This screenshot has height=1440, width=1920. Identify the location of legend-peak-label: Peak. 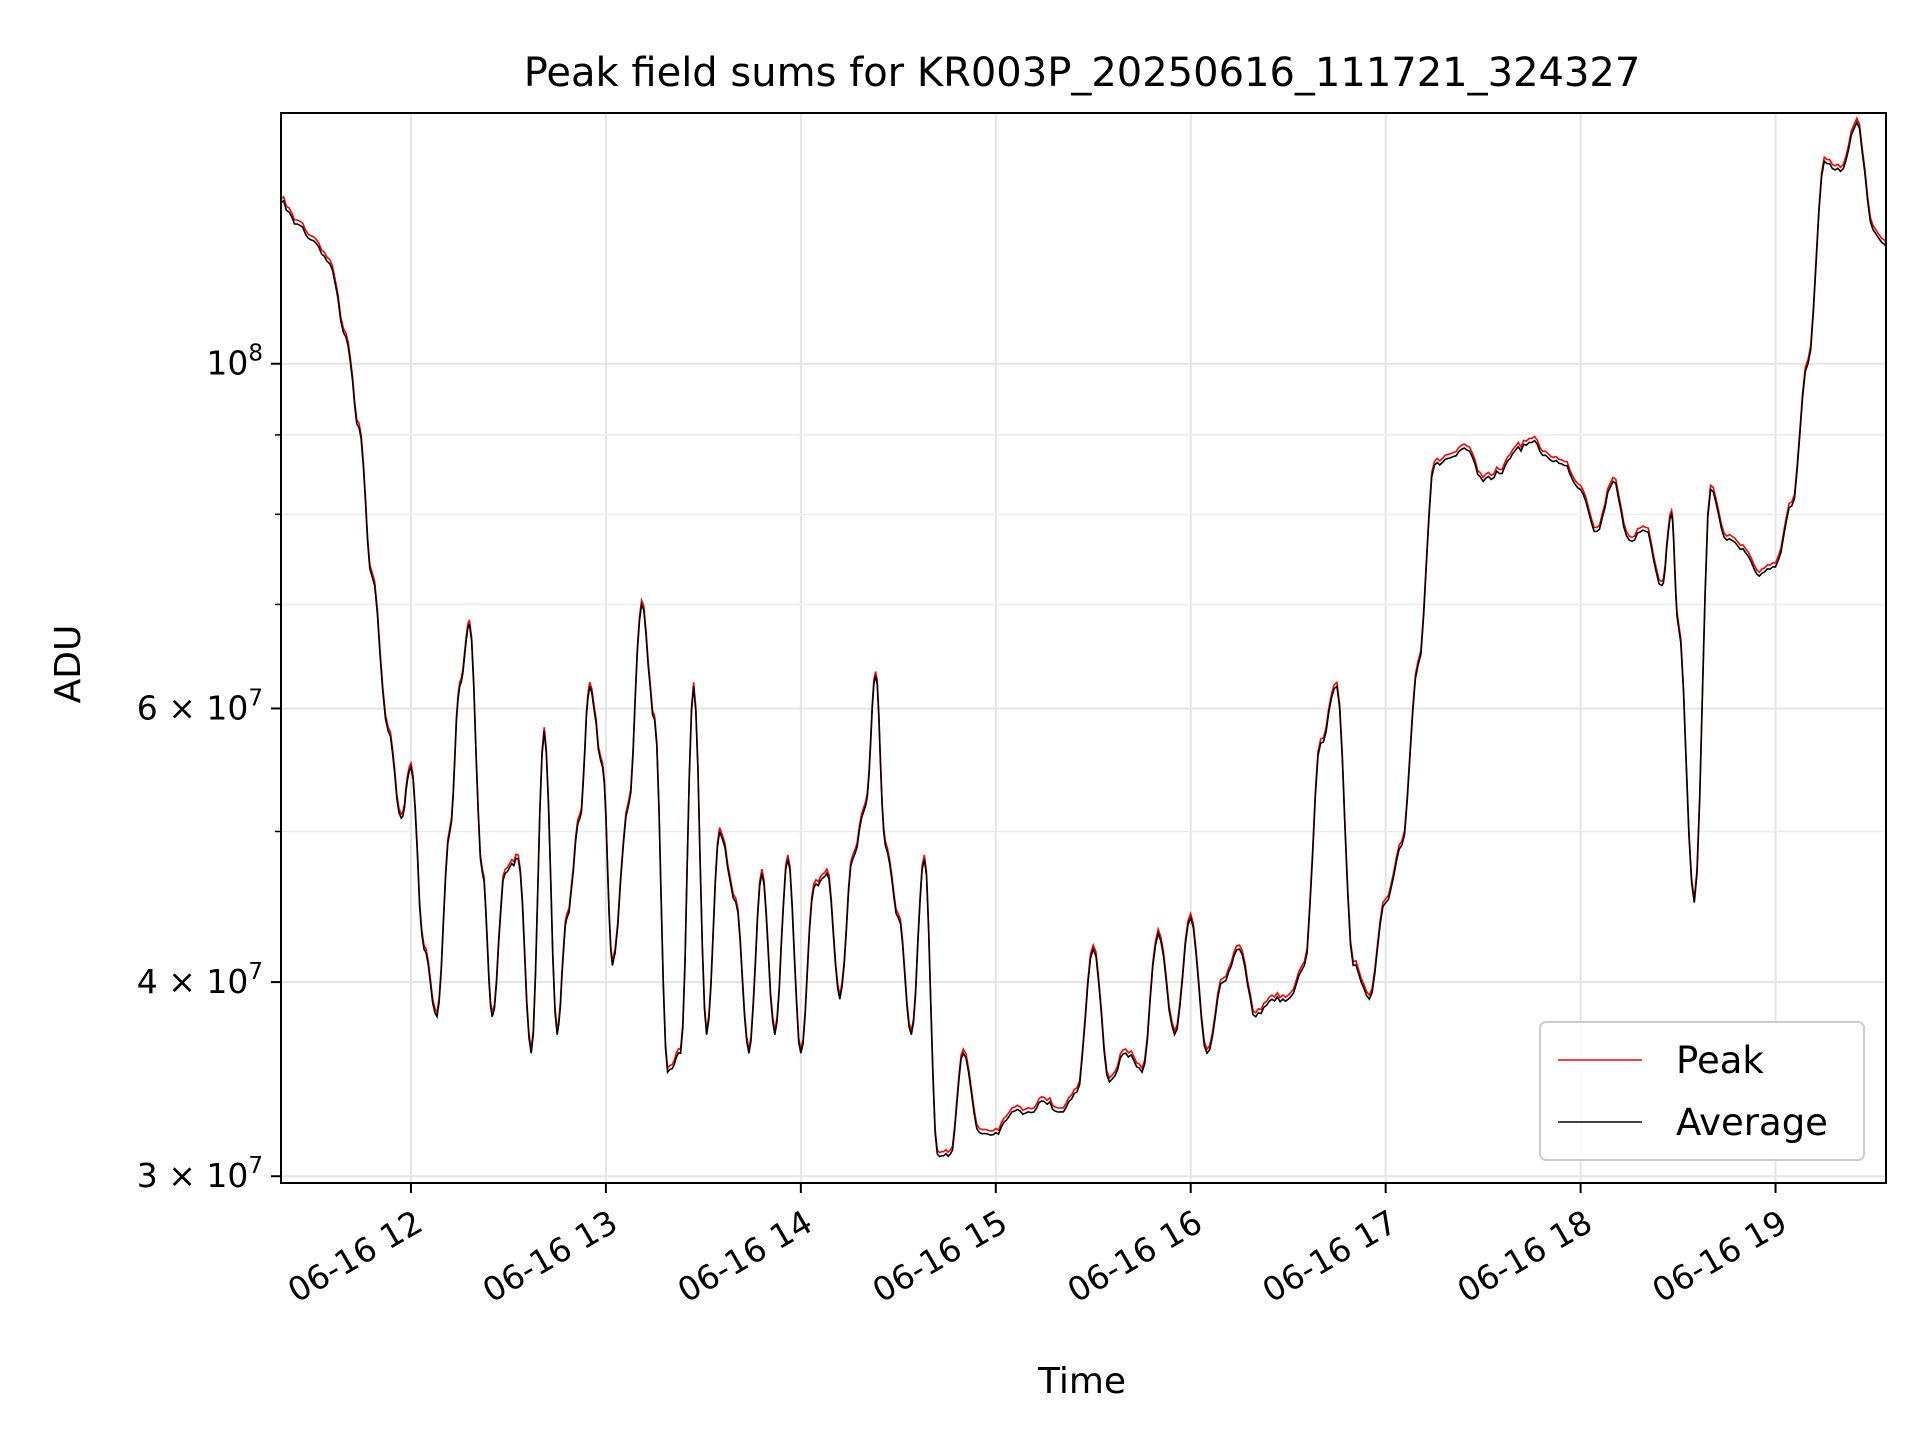
(1720, 1060).